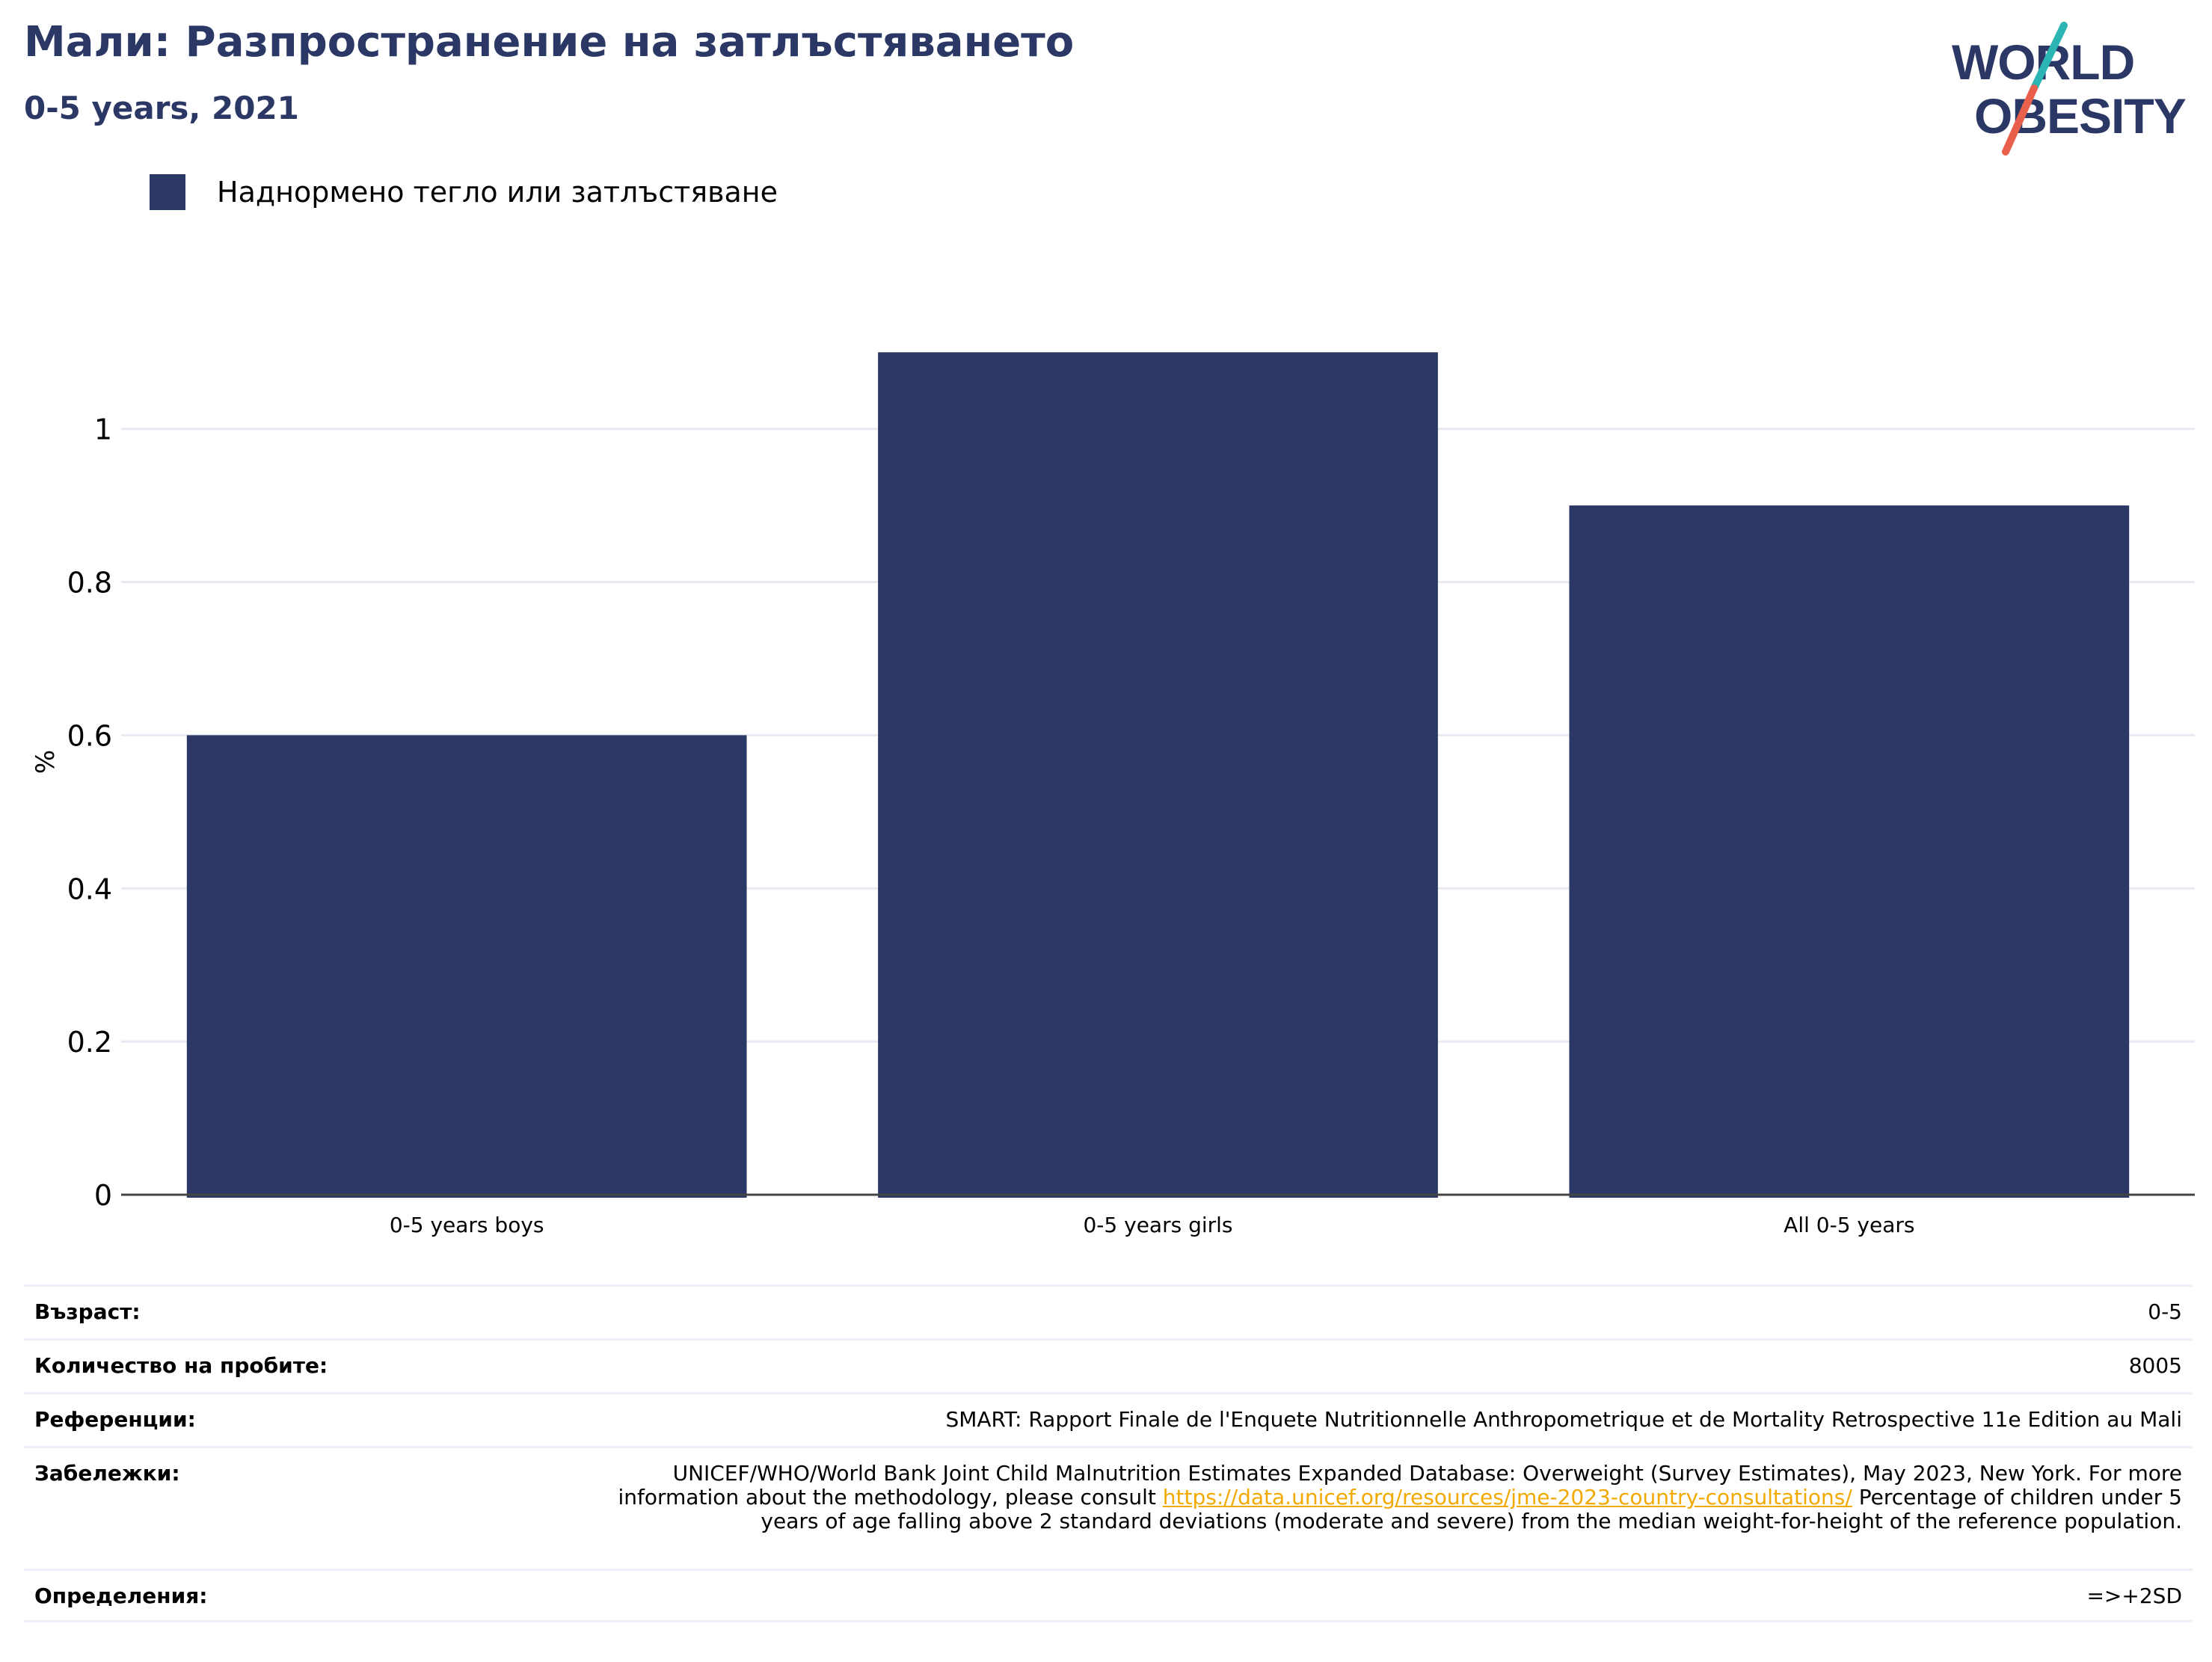  Describe the element at coordinates (1108, 1595) in the screenshot. I see `info-row-definitions: Определения: =>+2SD` at that location.